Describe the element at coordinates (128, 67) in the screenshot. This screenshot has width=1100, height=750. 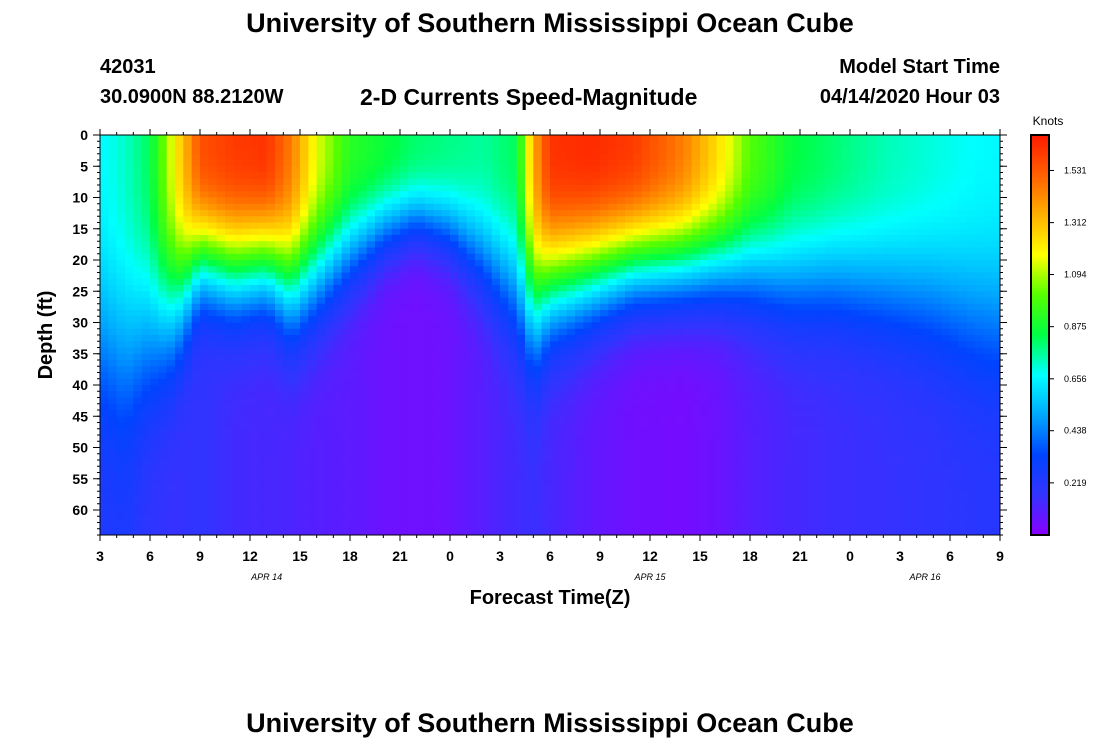
I see `station-id: 42031` at that location.